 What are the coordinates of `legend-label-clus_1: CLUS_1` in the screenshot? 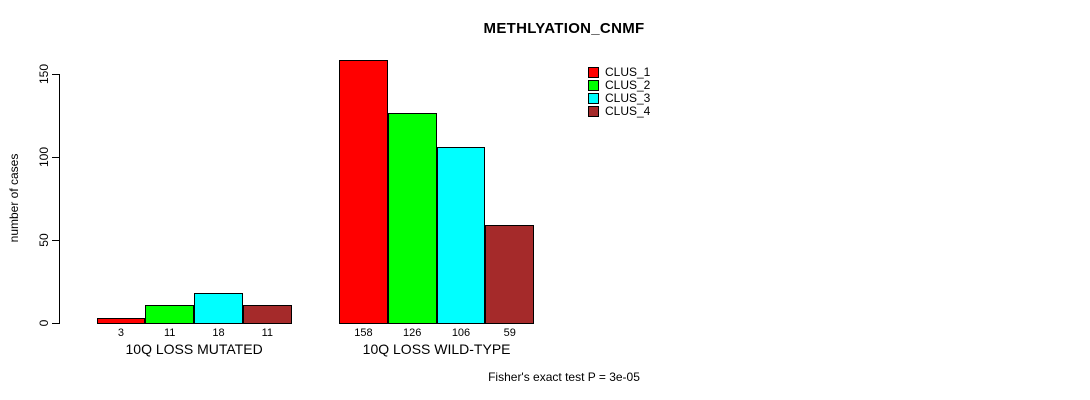 It's located at (628, 71).